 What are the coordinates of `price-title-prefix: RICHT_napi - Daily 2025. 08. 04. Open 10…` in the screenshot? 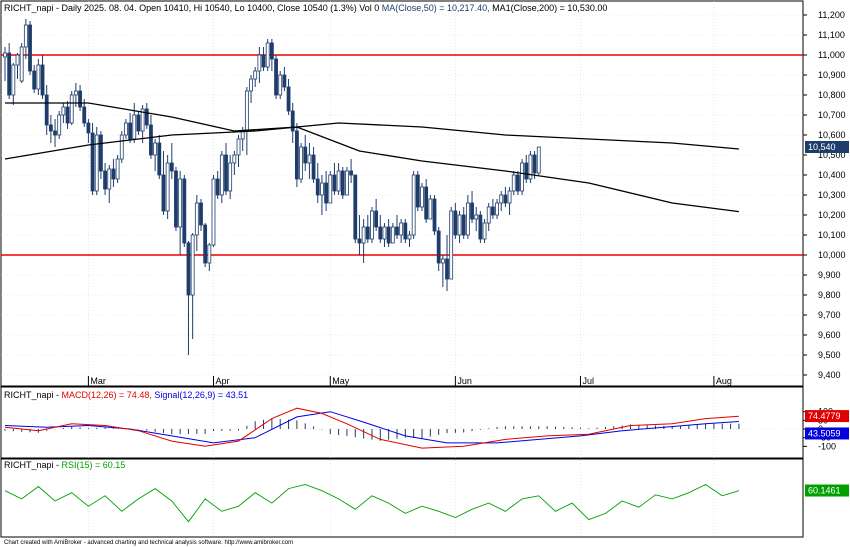 It's located at (191, 8).